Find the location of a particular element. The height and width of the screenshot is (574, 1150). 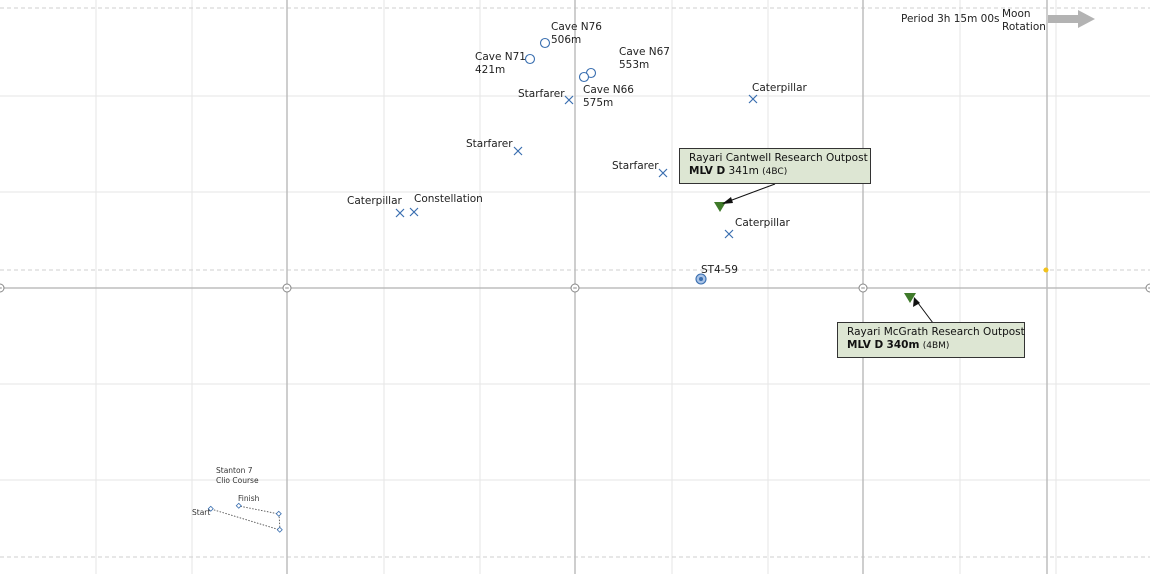

outpost-marker-mcgrath is located at coordinates (910, 298).